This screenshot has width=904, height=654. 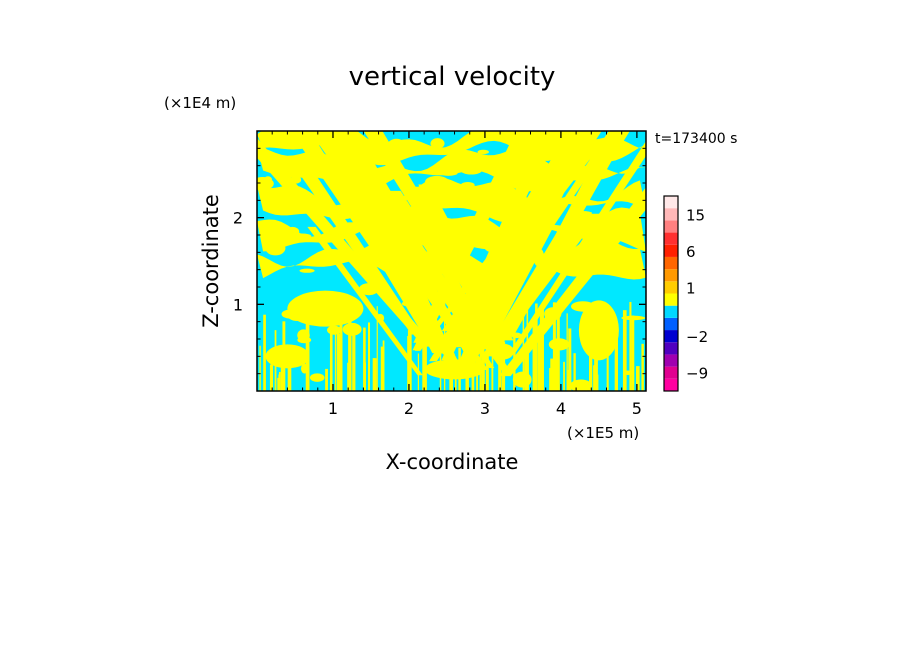 I want to click on colorbar-label: 6, so click(x=691, y=252).